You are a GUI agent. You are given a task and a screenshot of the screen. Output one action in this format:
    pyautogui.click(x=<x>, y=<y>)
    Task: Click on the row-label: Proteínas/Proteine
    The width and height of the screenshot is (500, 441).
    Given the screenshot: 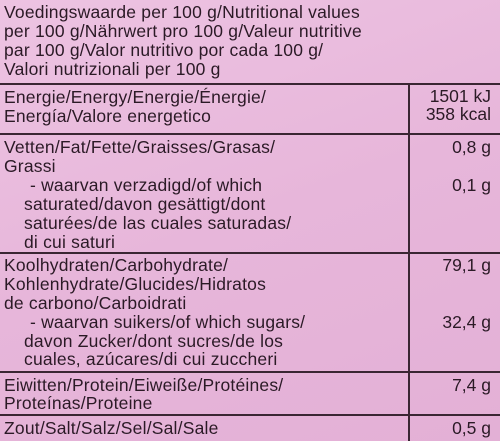 What is the action you would take?
    pyautogui.click(x=78, y=403)
    